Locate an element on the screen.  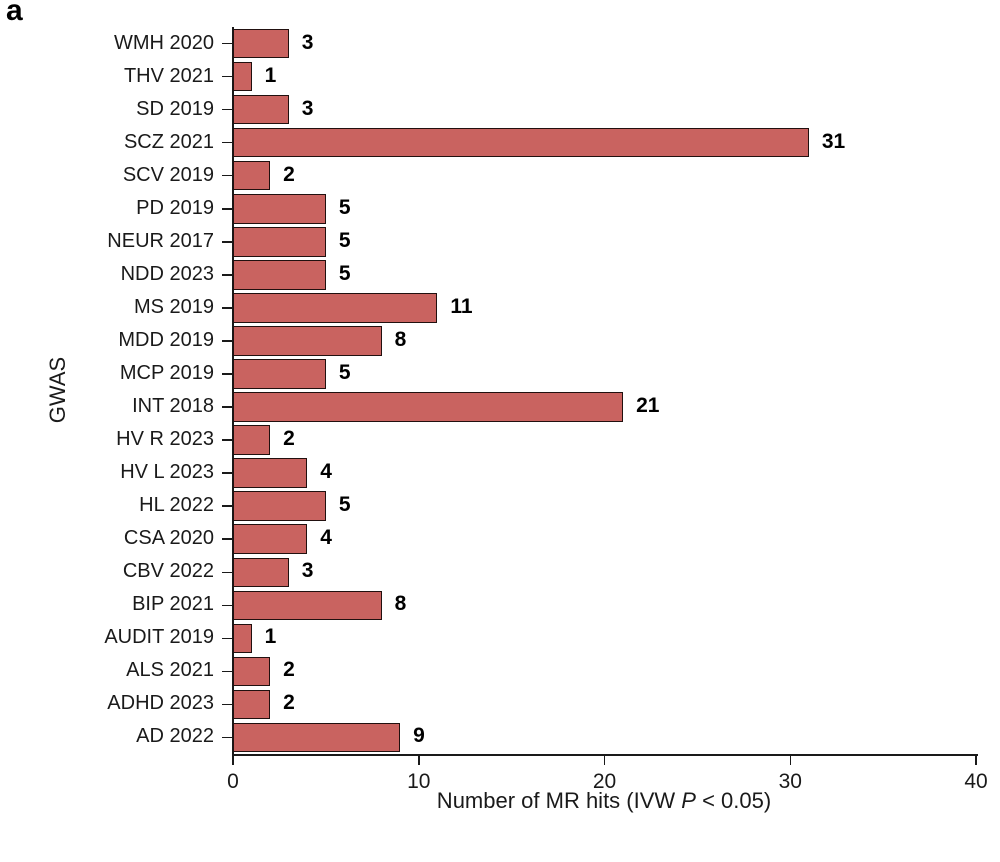
category-label: PD 2019 is located at coordinates (175, 207).